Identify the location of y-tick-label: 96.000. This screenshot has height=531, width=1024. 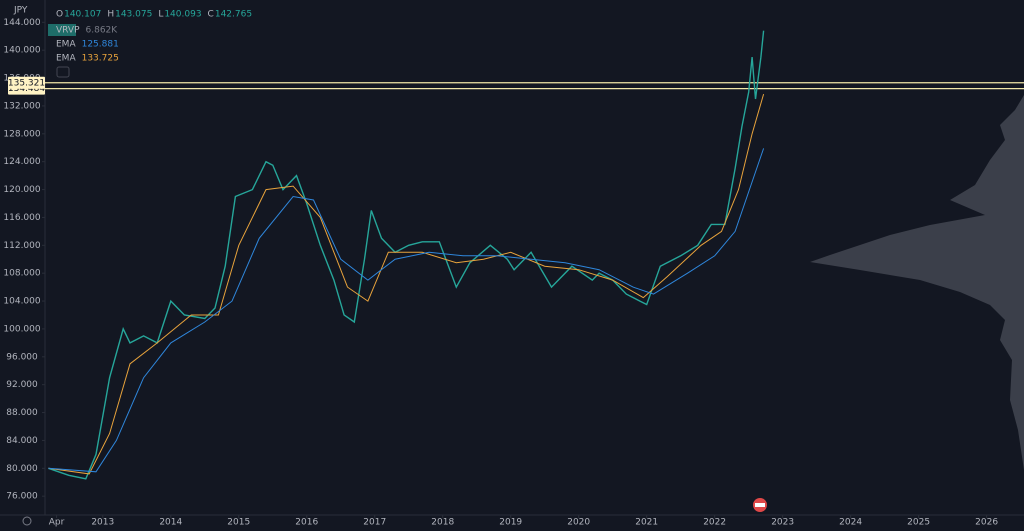
(22, 357).